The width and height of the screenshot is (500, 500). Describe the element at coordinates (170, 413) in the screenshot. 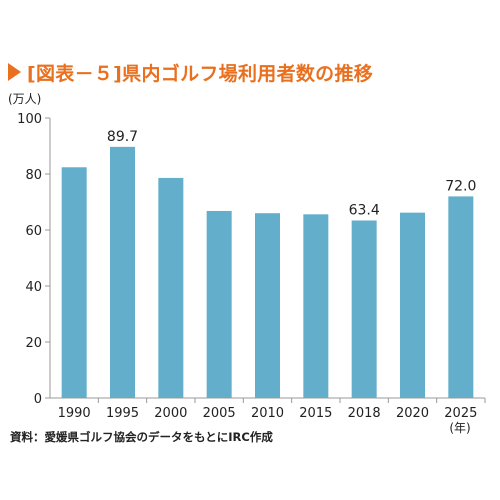

I see `x-tick-label: 2000` at that location.